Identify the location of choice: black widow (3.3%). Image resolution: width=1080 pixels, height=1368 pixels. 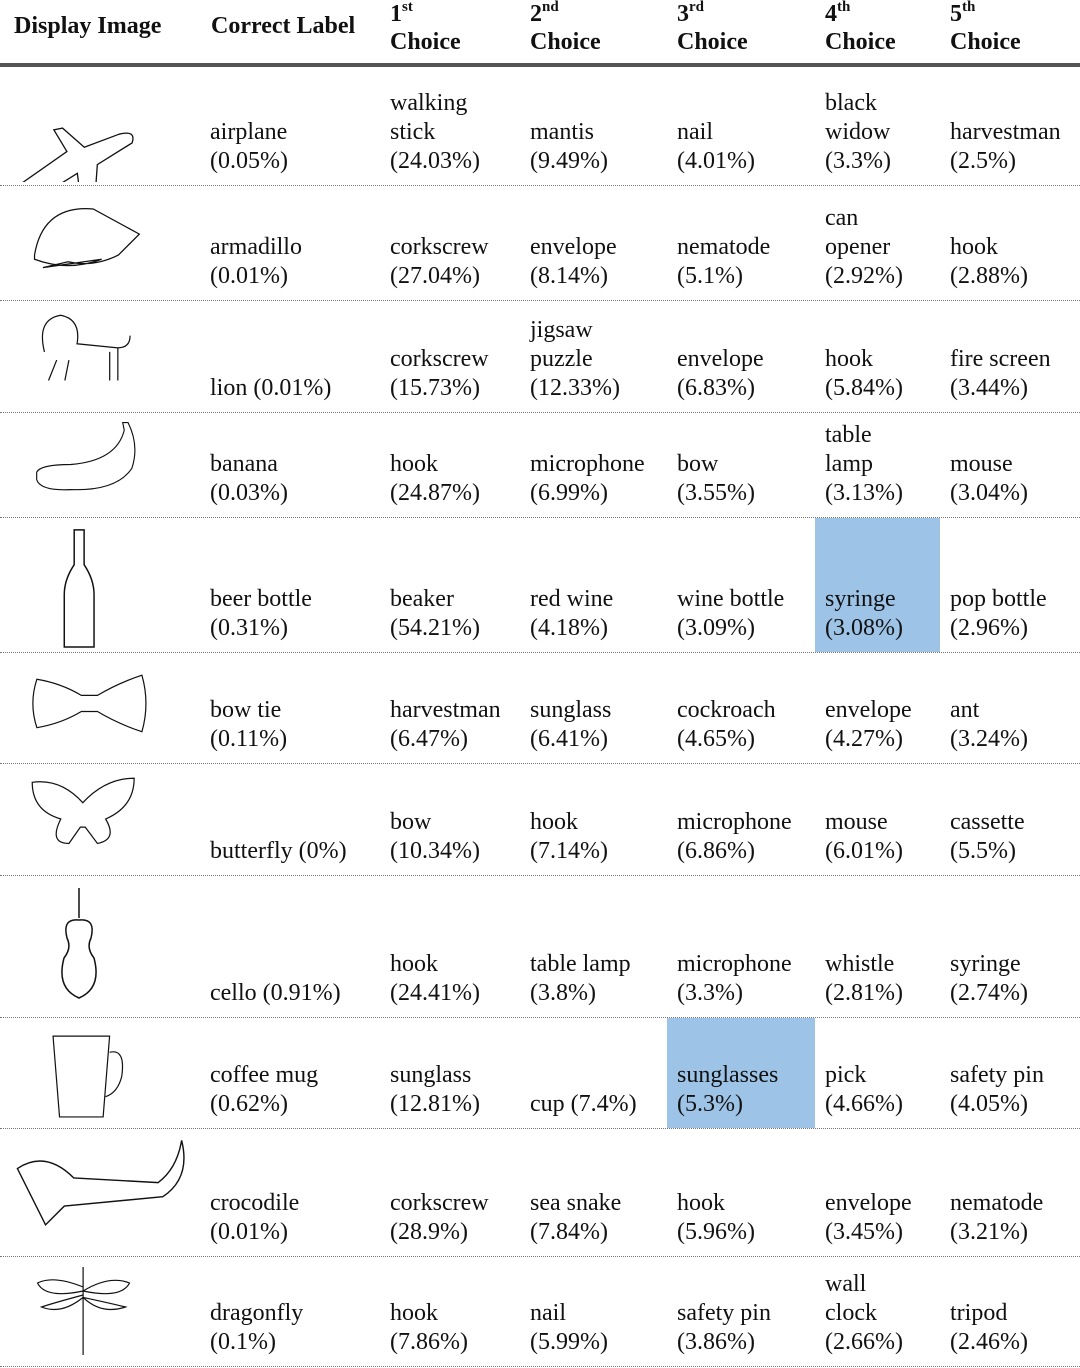
(858, 132).